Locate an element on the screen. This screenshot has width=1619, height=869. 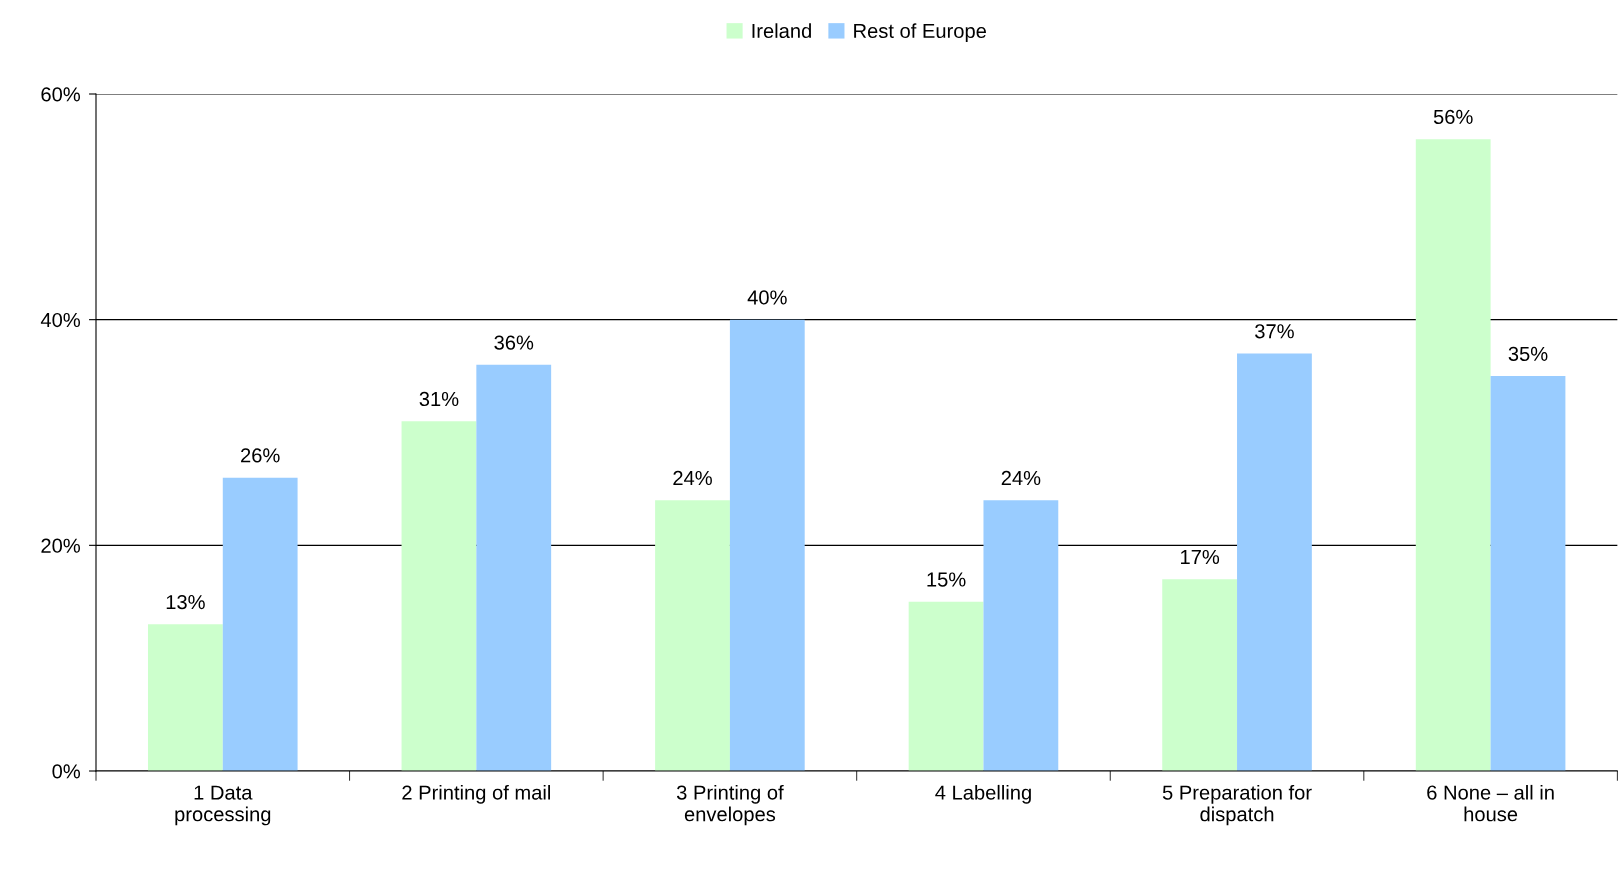
y-tick-label: 40% is located at coordinates (60, 320).